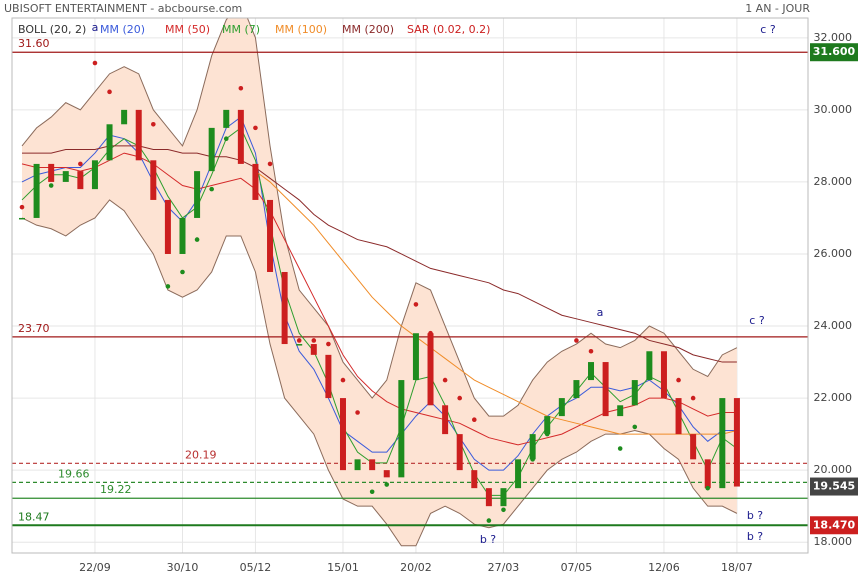  I want to click on level-label: 19.22, so click(116, 489).